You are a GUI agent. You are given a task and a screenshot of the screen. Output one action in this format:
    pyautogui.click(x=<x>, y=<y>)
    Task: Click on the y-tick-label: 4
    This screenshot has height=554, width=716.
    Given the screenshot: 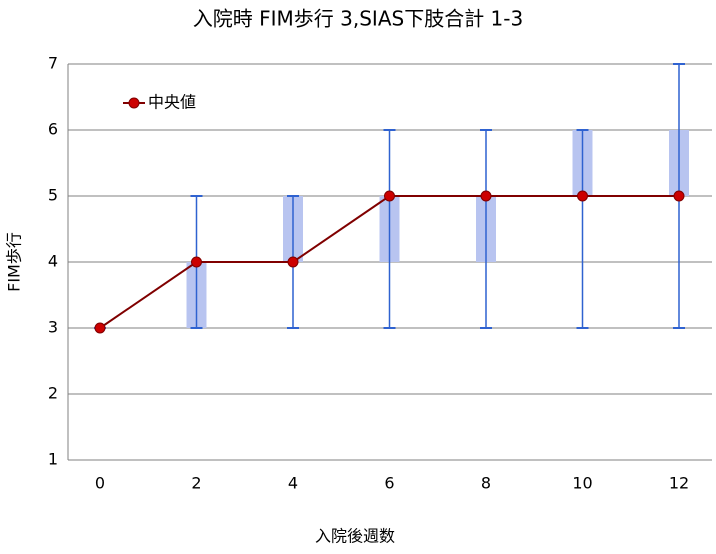 What is the action you would take?
    pyautogui.click(x=53, y=261)
    